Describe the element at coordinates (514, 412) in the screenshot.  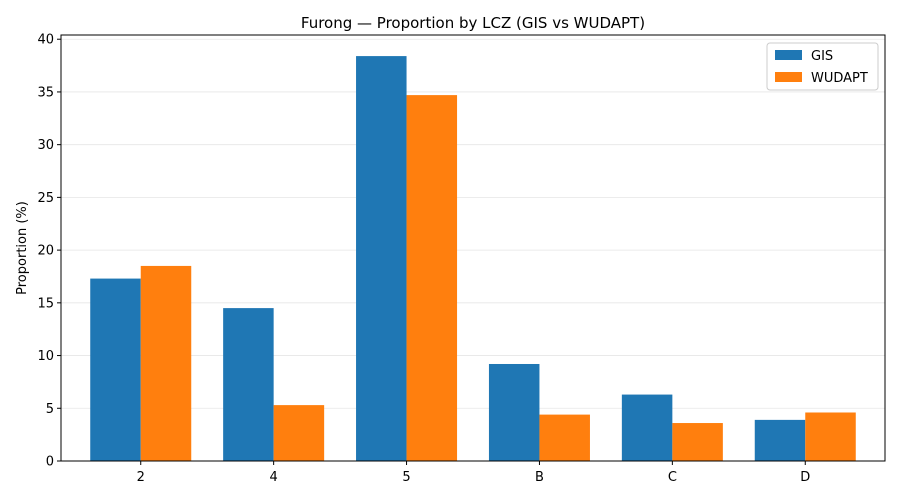
I see `bar-gis-b` at that location.